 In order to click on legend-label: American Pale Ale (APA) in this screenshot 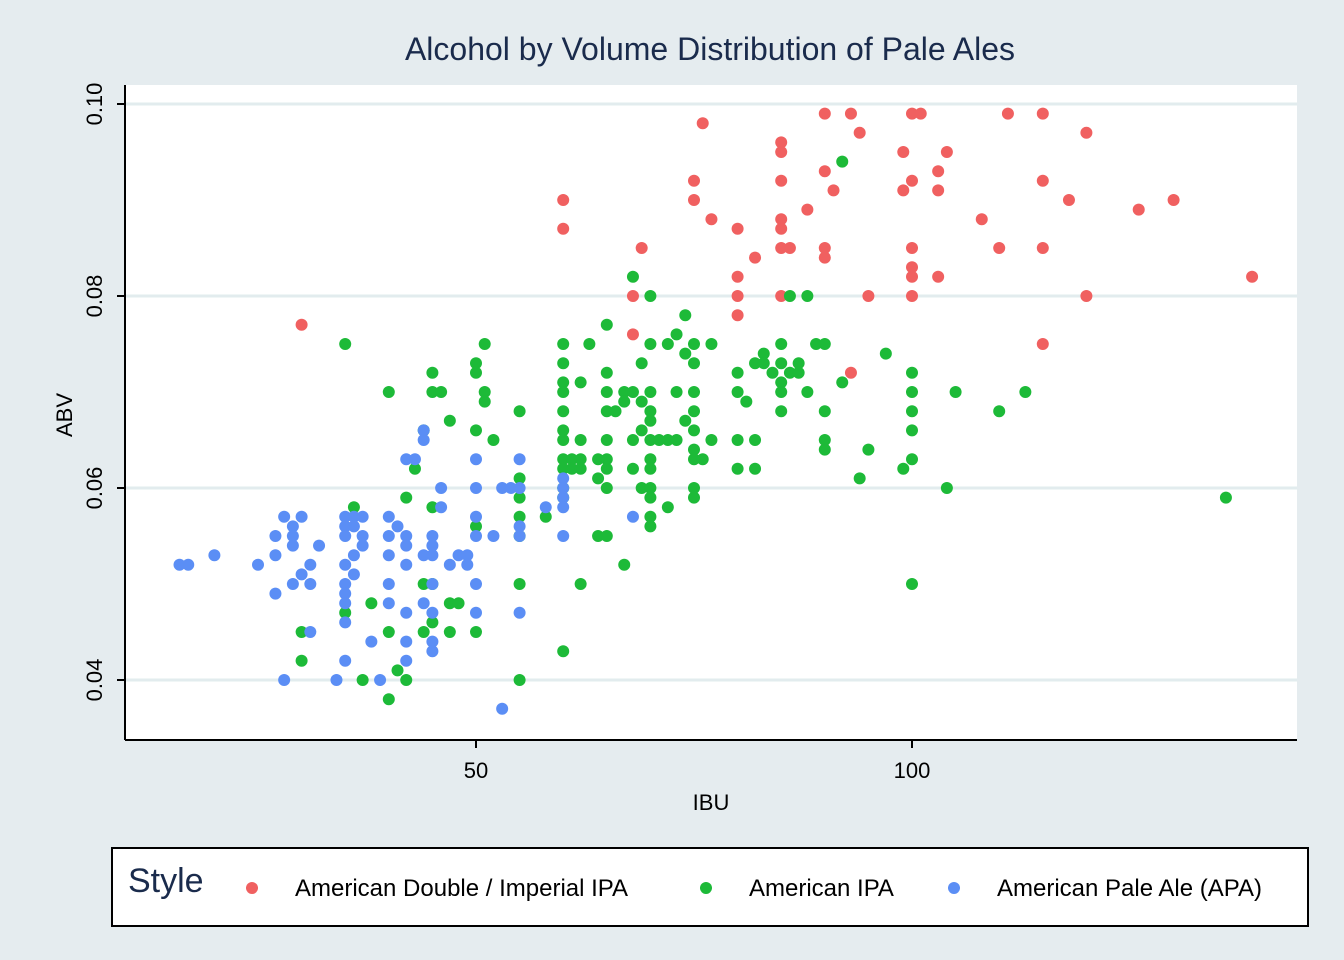, I will do `click(1129, 888)`.